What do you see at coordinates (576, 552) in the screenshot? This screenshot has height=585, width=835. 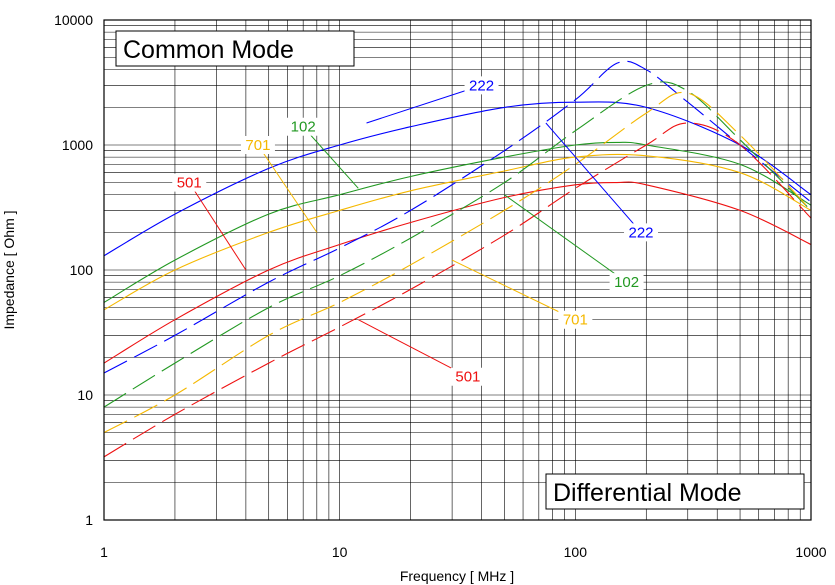 I see `x-tick-label: 100` at bounding box center [576, 552].